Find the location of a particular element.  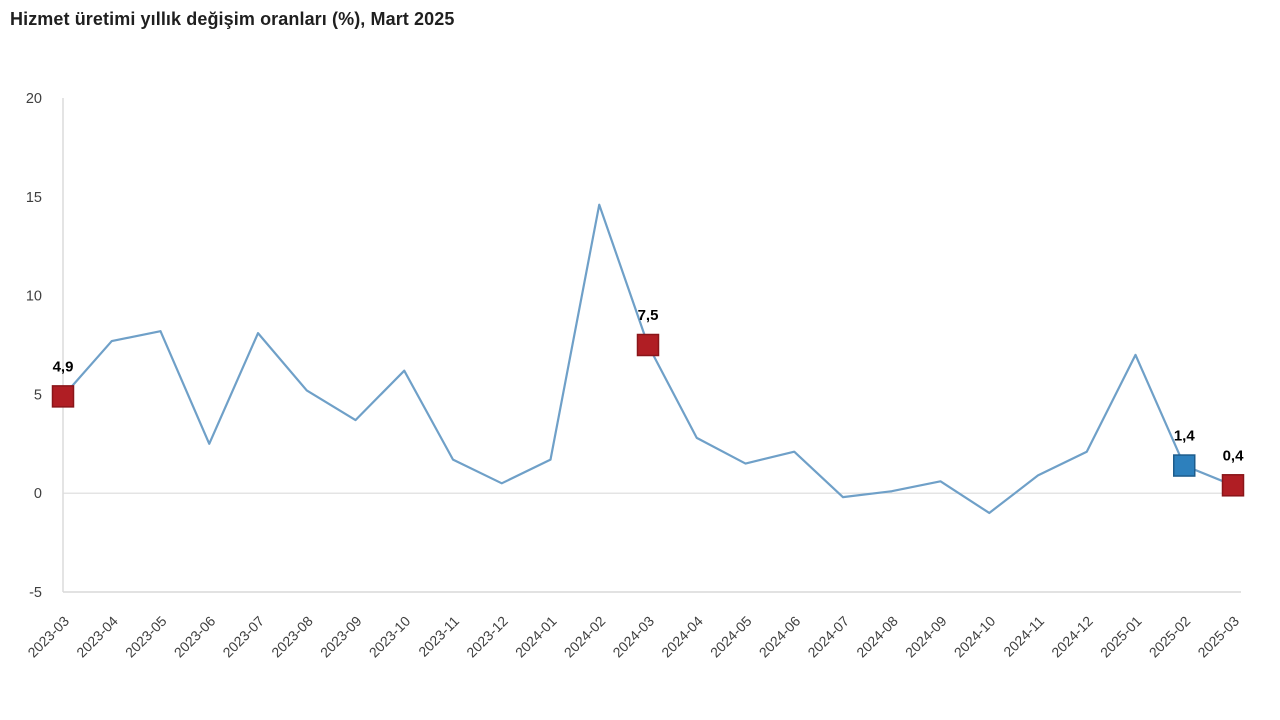

x-tick-label: 2024-03 is located at coordinates (633, 637).